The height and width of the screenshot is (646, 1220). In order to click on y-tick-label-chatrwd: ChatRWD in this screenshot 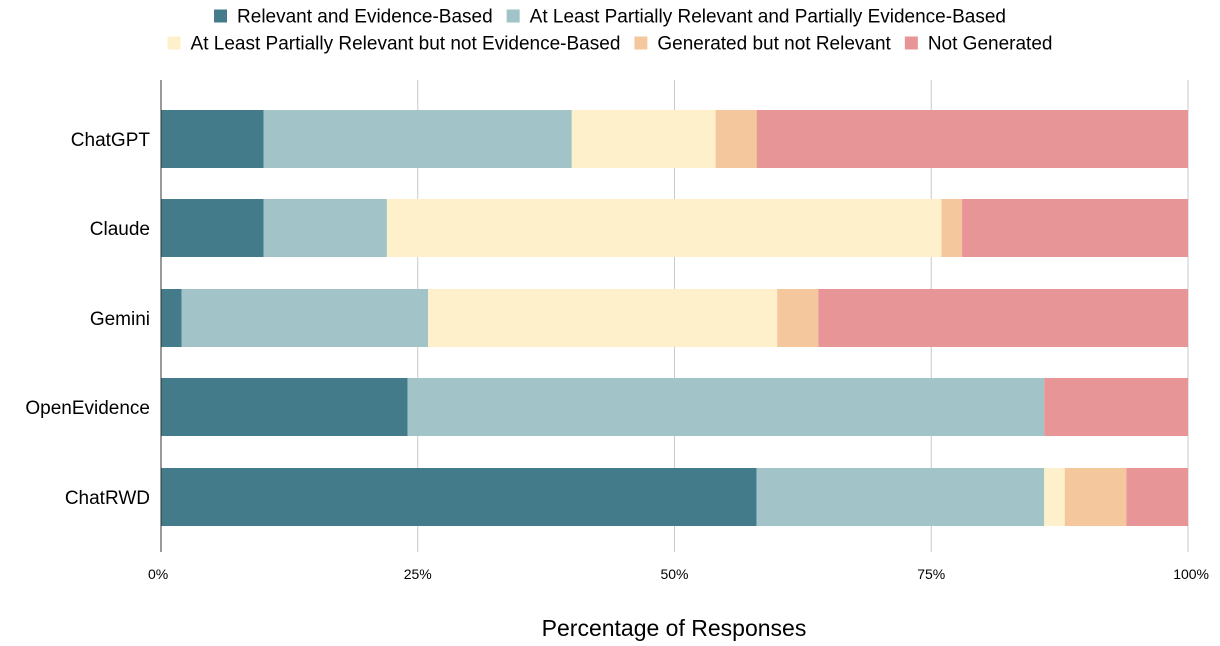, I will do `click(107, 498)`.